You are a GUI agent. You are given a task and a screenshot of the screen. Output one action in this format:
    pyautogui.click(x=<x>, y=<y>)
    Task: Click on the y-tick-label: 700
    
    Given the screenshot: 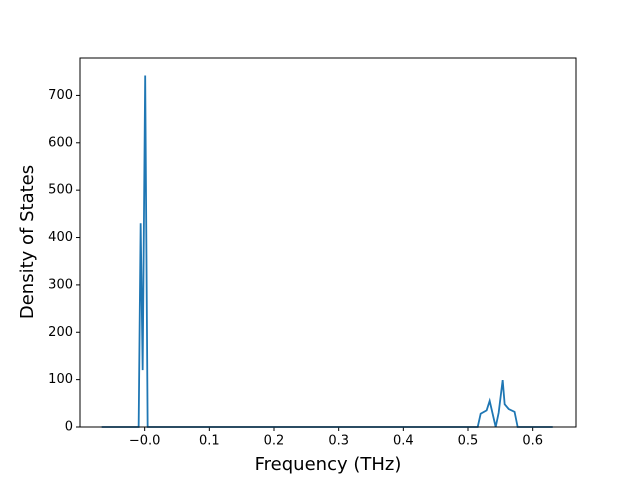 What is the action you would take?
    pyautogui.click(x=60, y=95)
    